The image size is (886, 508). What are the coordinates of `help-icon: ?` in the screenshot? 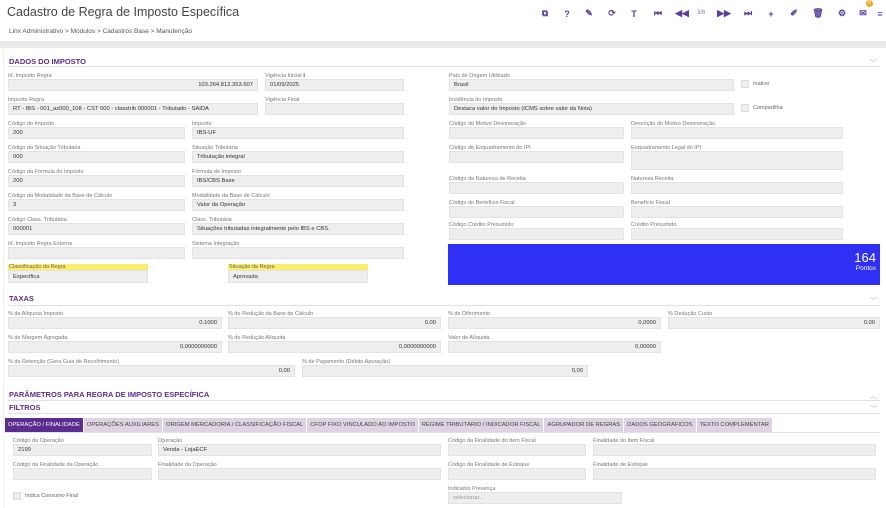 It's located at (567, 13).